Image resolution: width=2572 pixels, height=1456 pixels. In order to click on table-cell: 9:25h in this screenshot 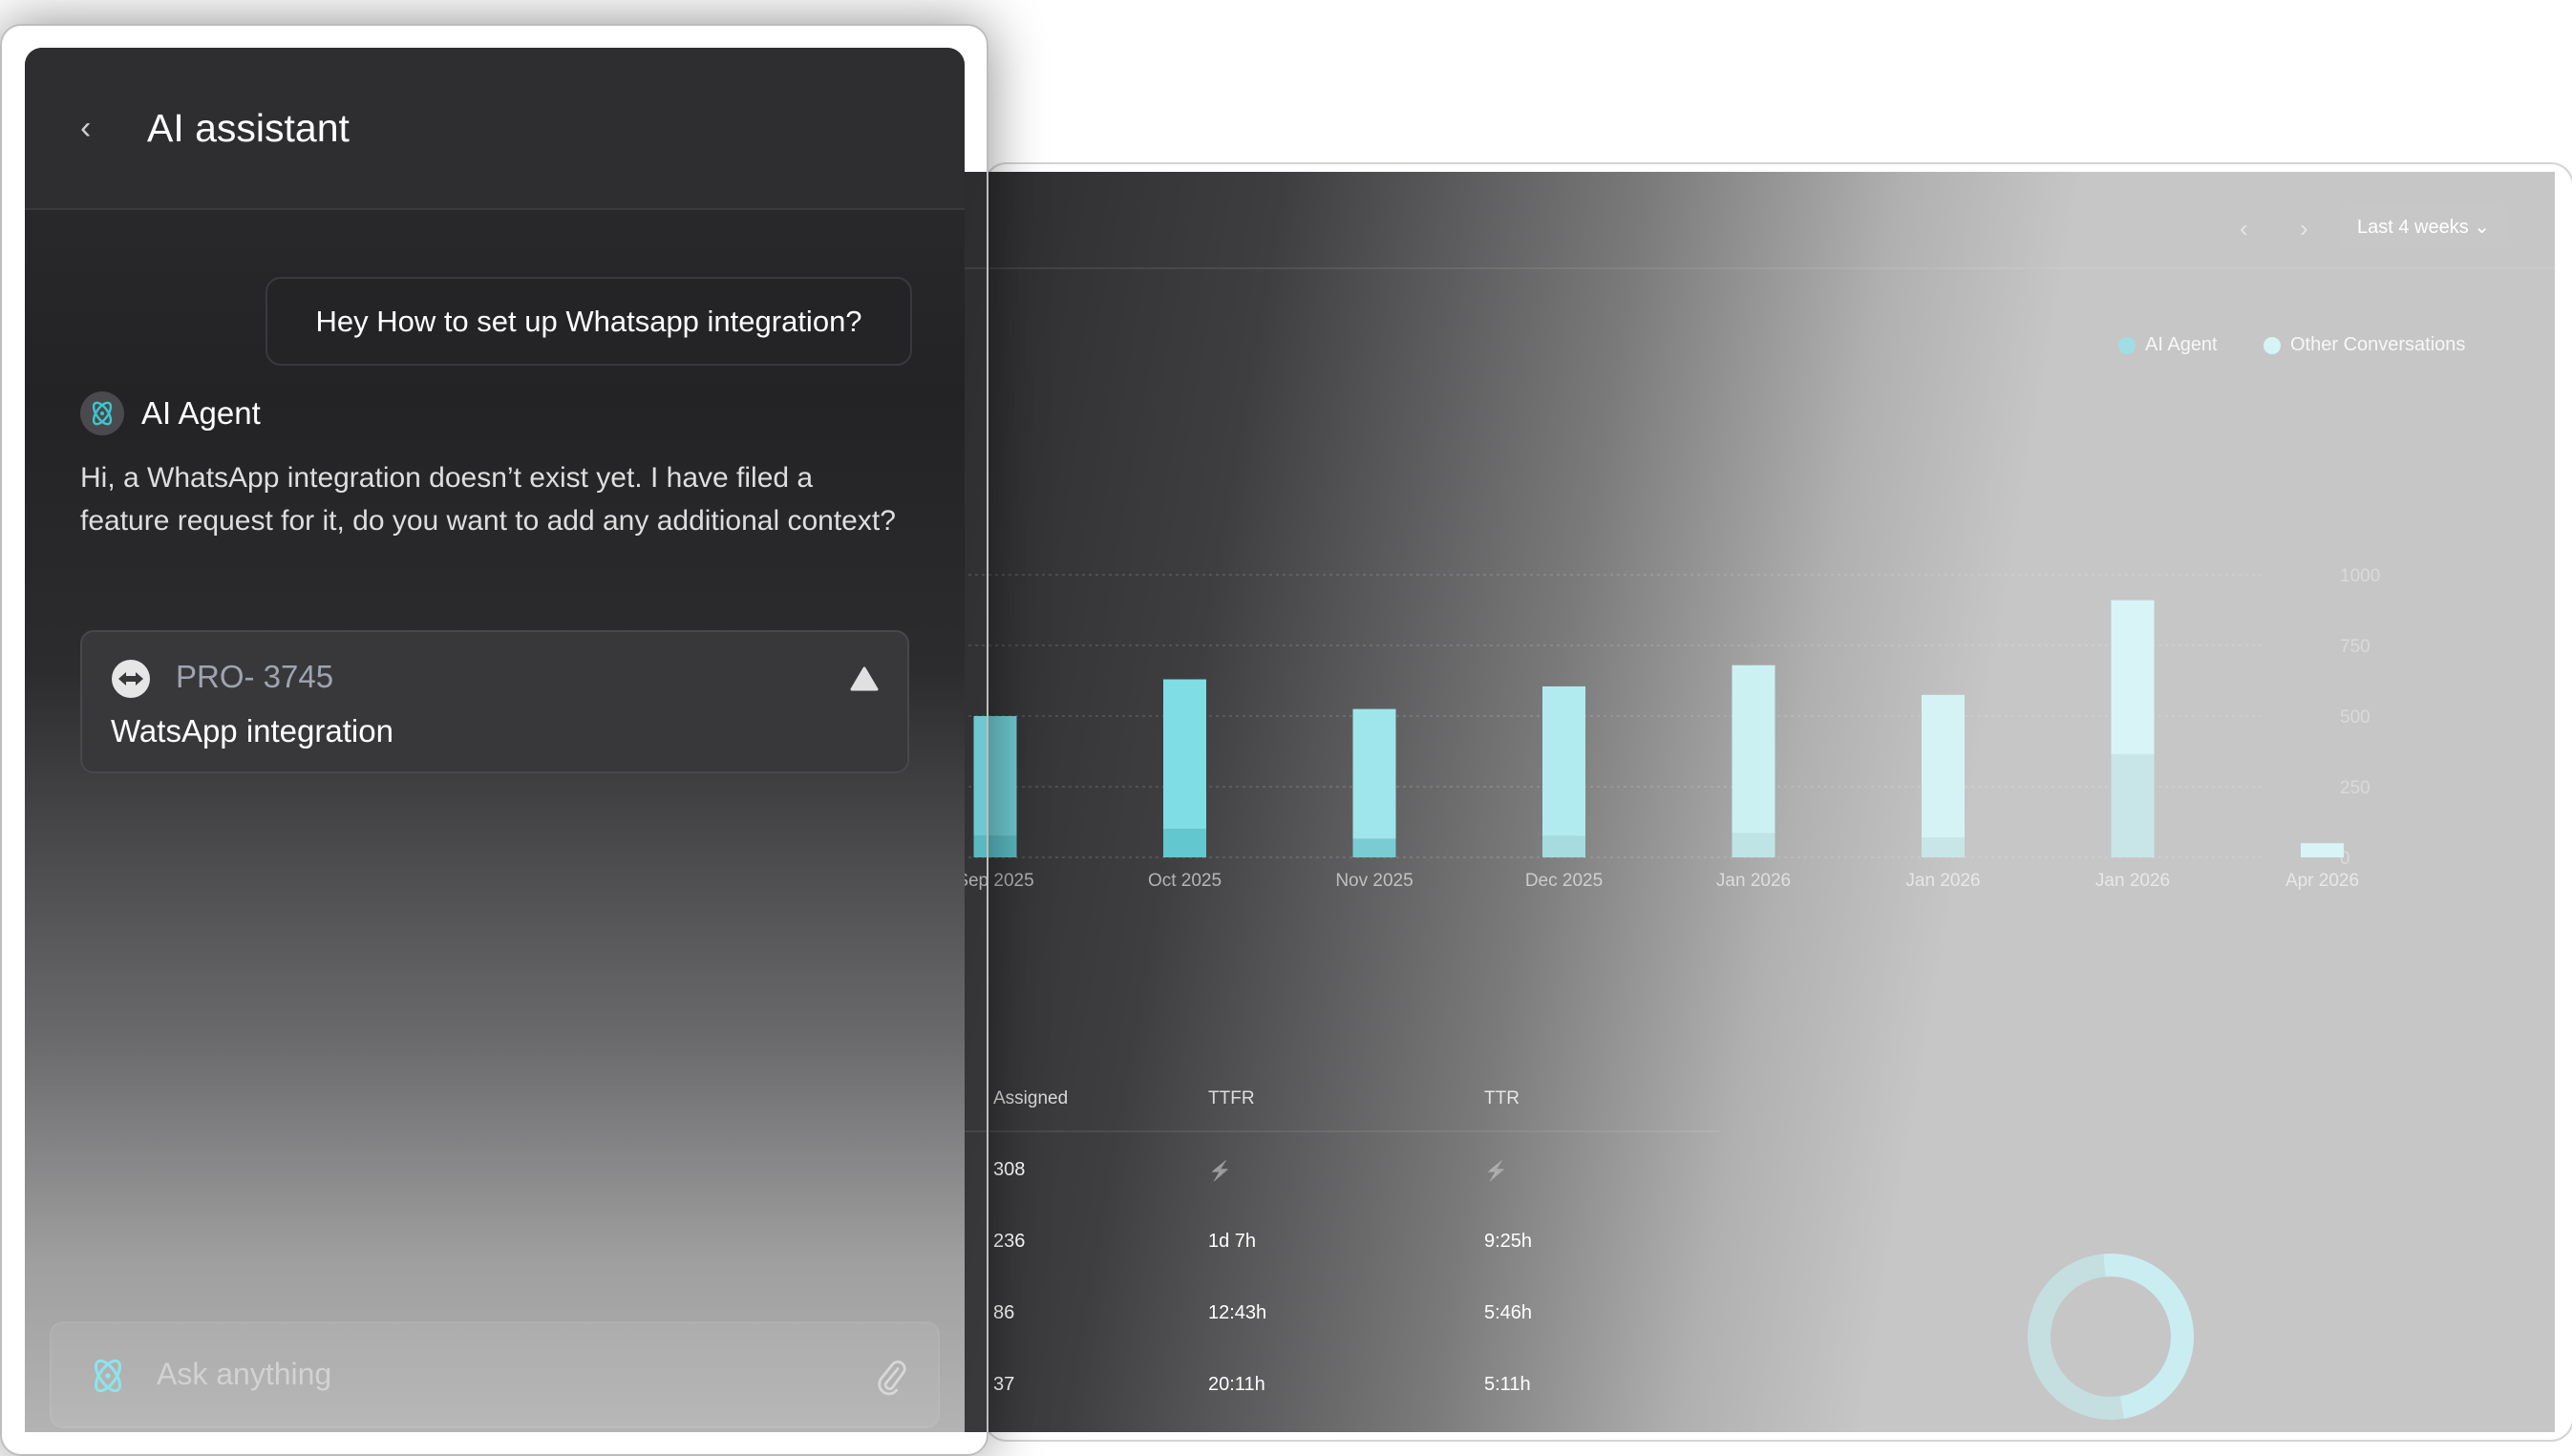, I will do `click(1508, 1241)`.